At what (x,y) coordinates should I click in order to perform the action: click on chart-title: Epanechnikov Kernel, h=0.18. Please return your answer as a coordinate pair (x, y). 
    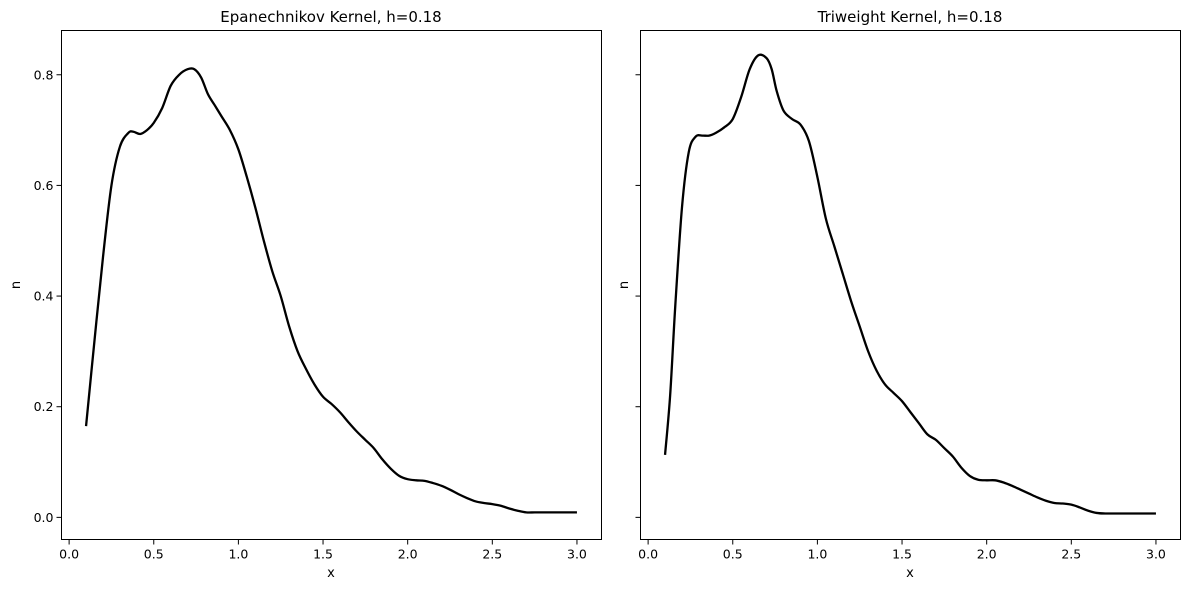
    Looking at the image, I should click on (330, 17).